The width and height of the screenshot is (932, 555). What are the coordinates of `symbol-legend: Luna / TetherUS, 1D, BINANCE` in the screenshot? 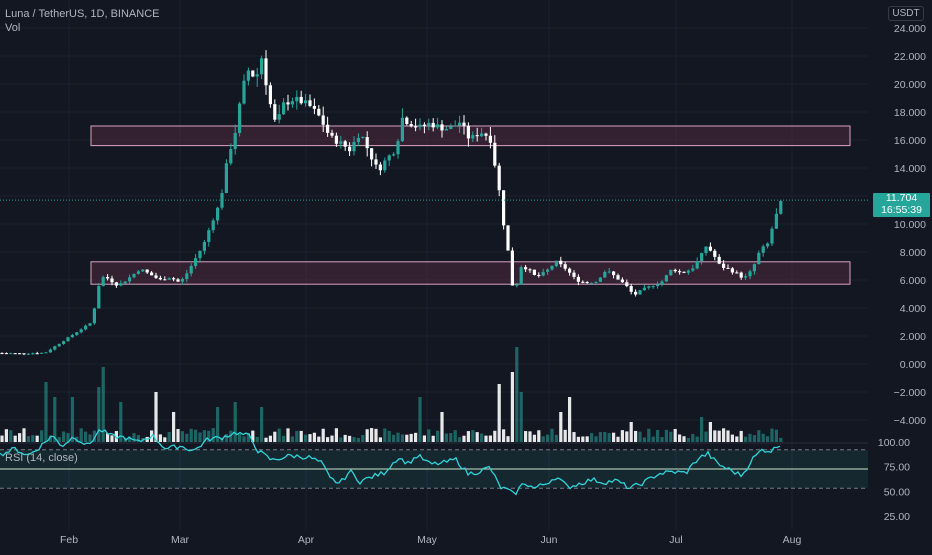 It's located at (82, 14).